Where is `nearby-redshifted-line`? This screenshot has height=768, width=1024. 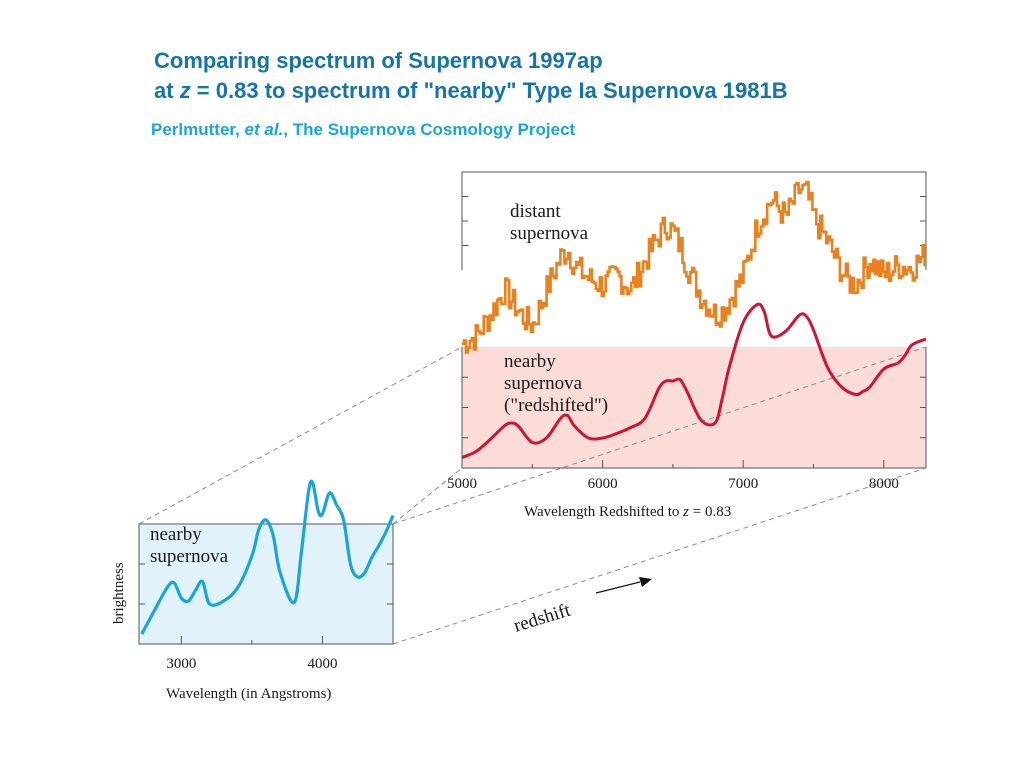
nearby-redshifted-line is located at coordinates (694, 380).